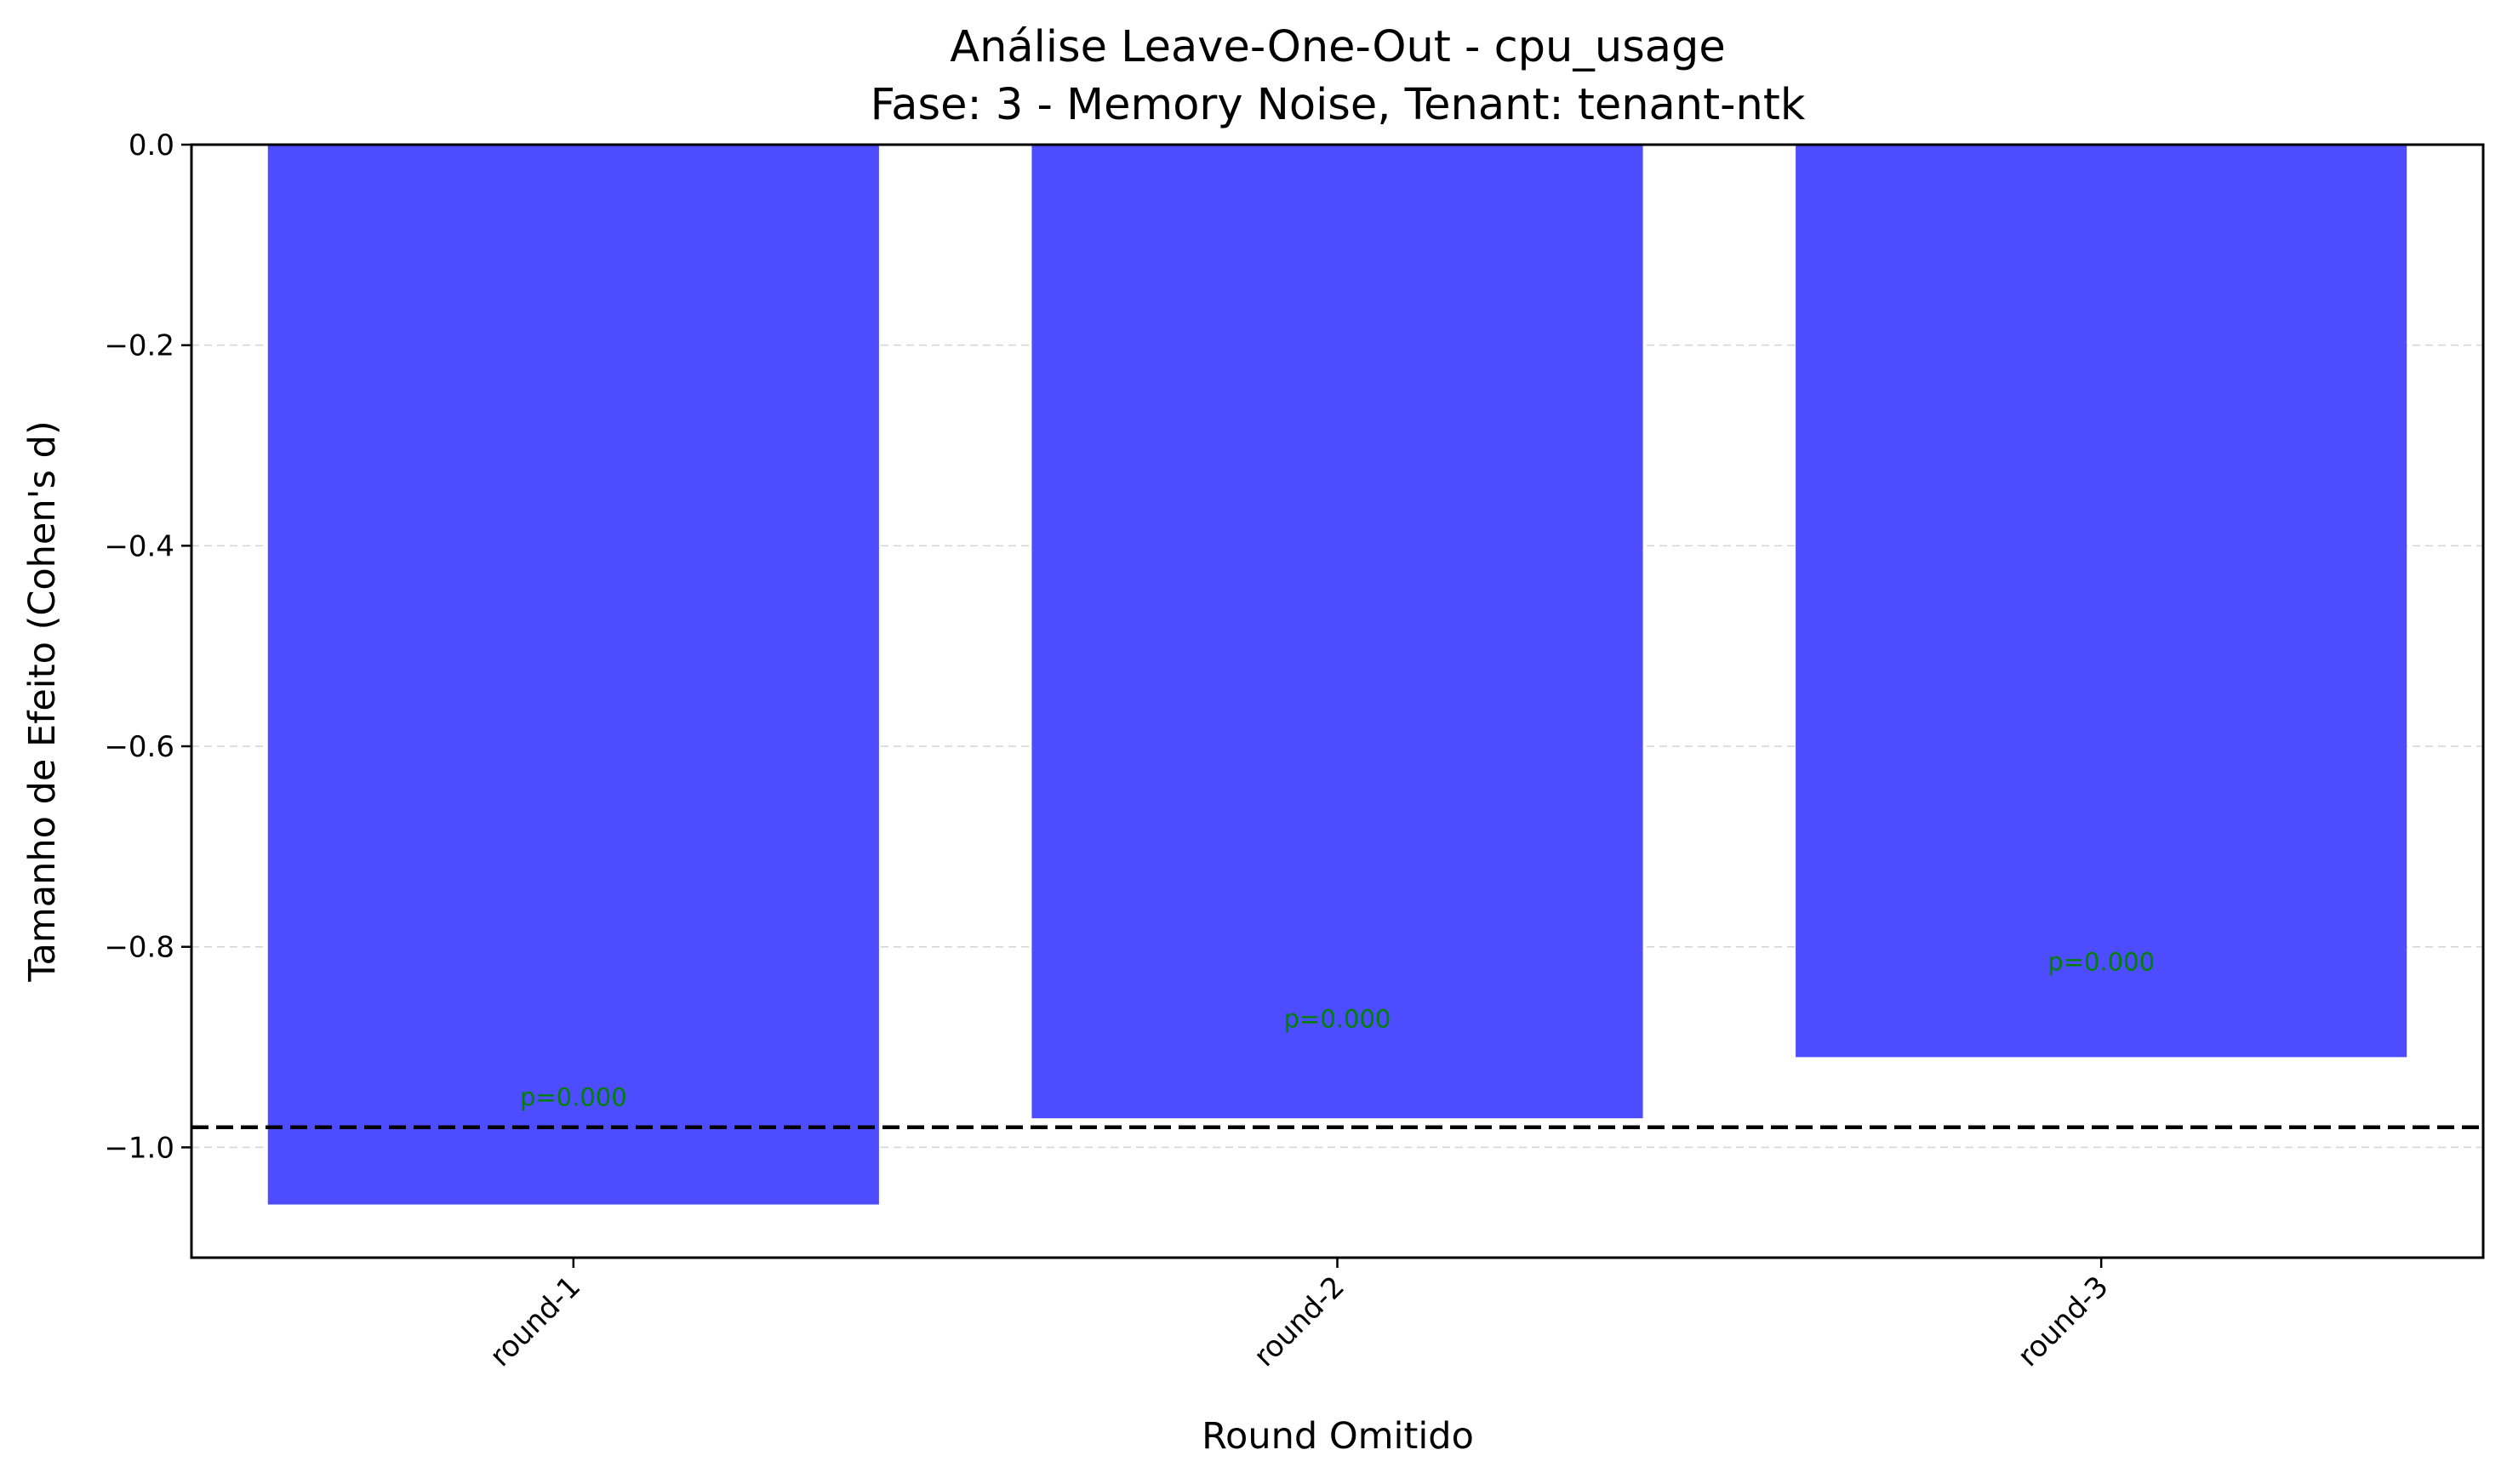 The image size is (2507, 1484). I want to click on x-tick-label: round-1, so click(535, 1321).